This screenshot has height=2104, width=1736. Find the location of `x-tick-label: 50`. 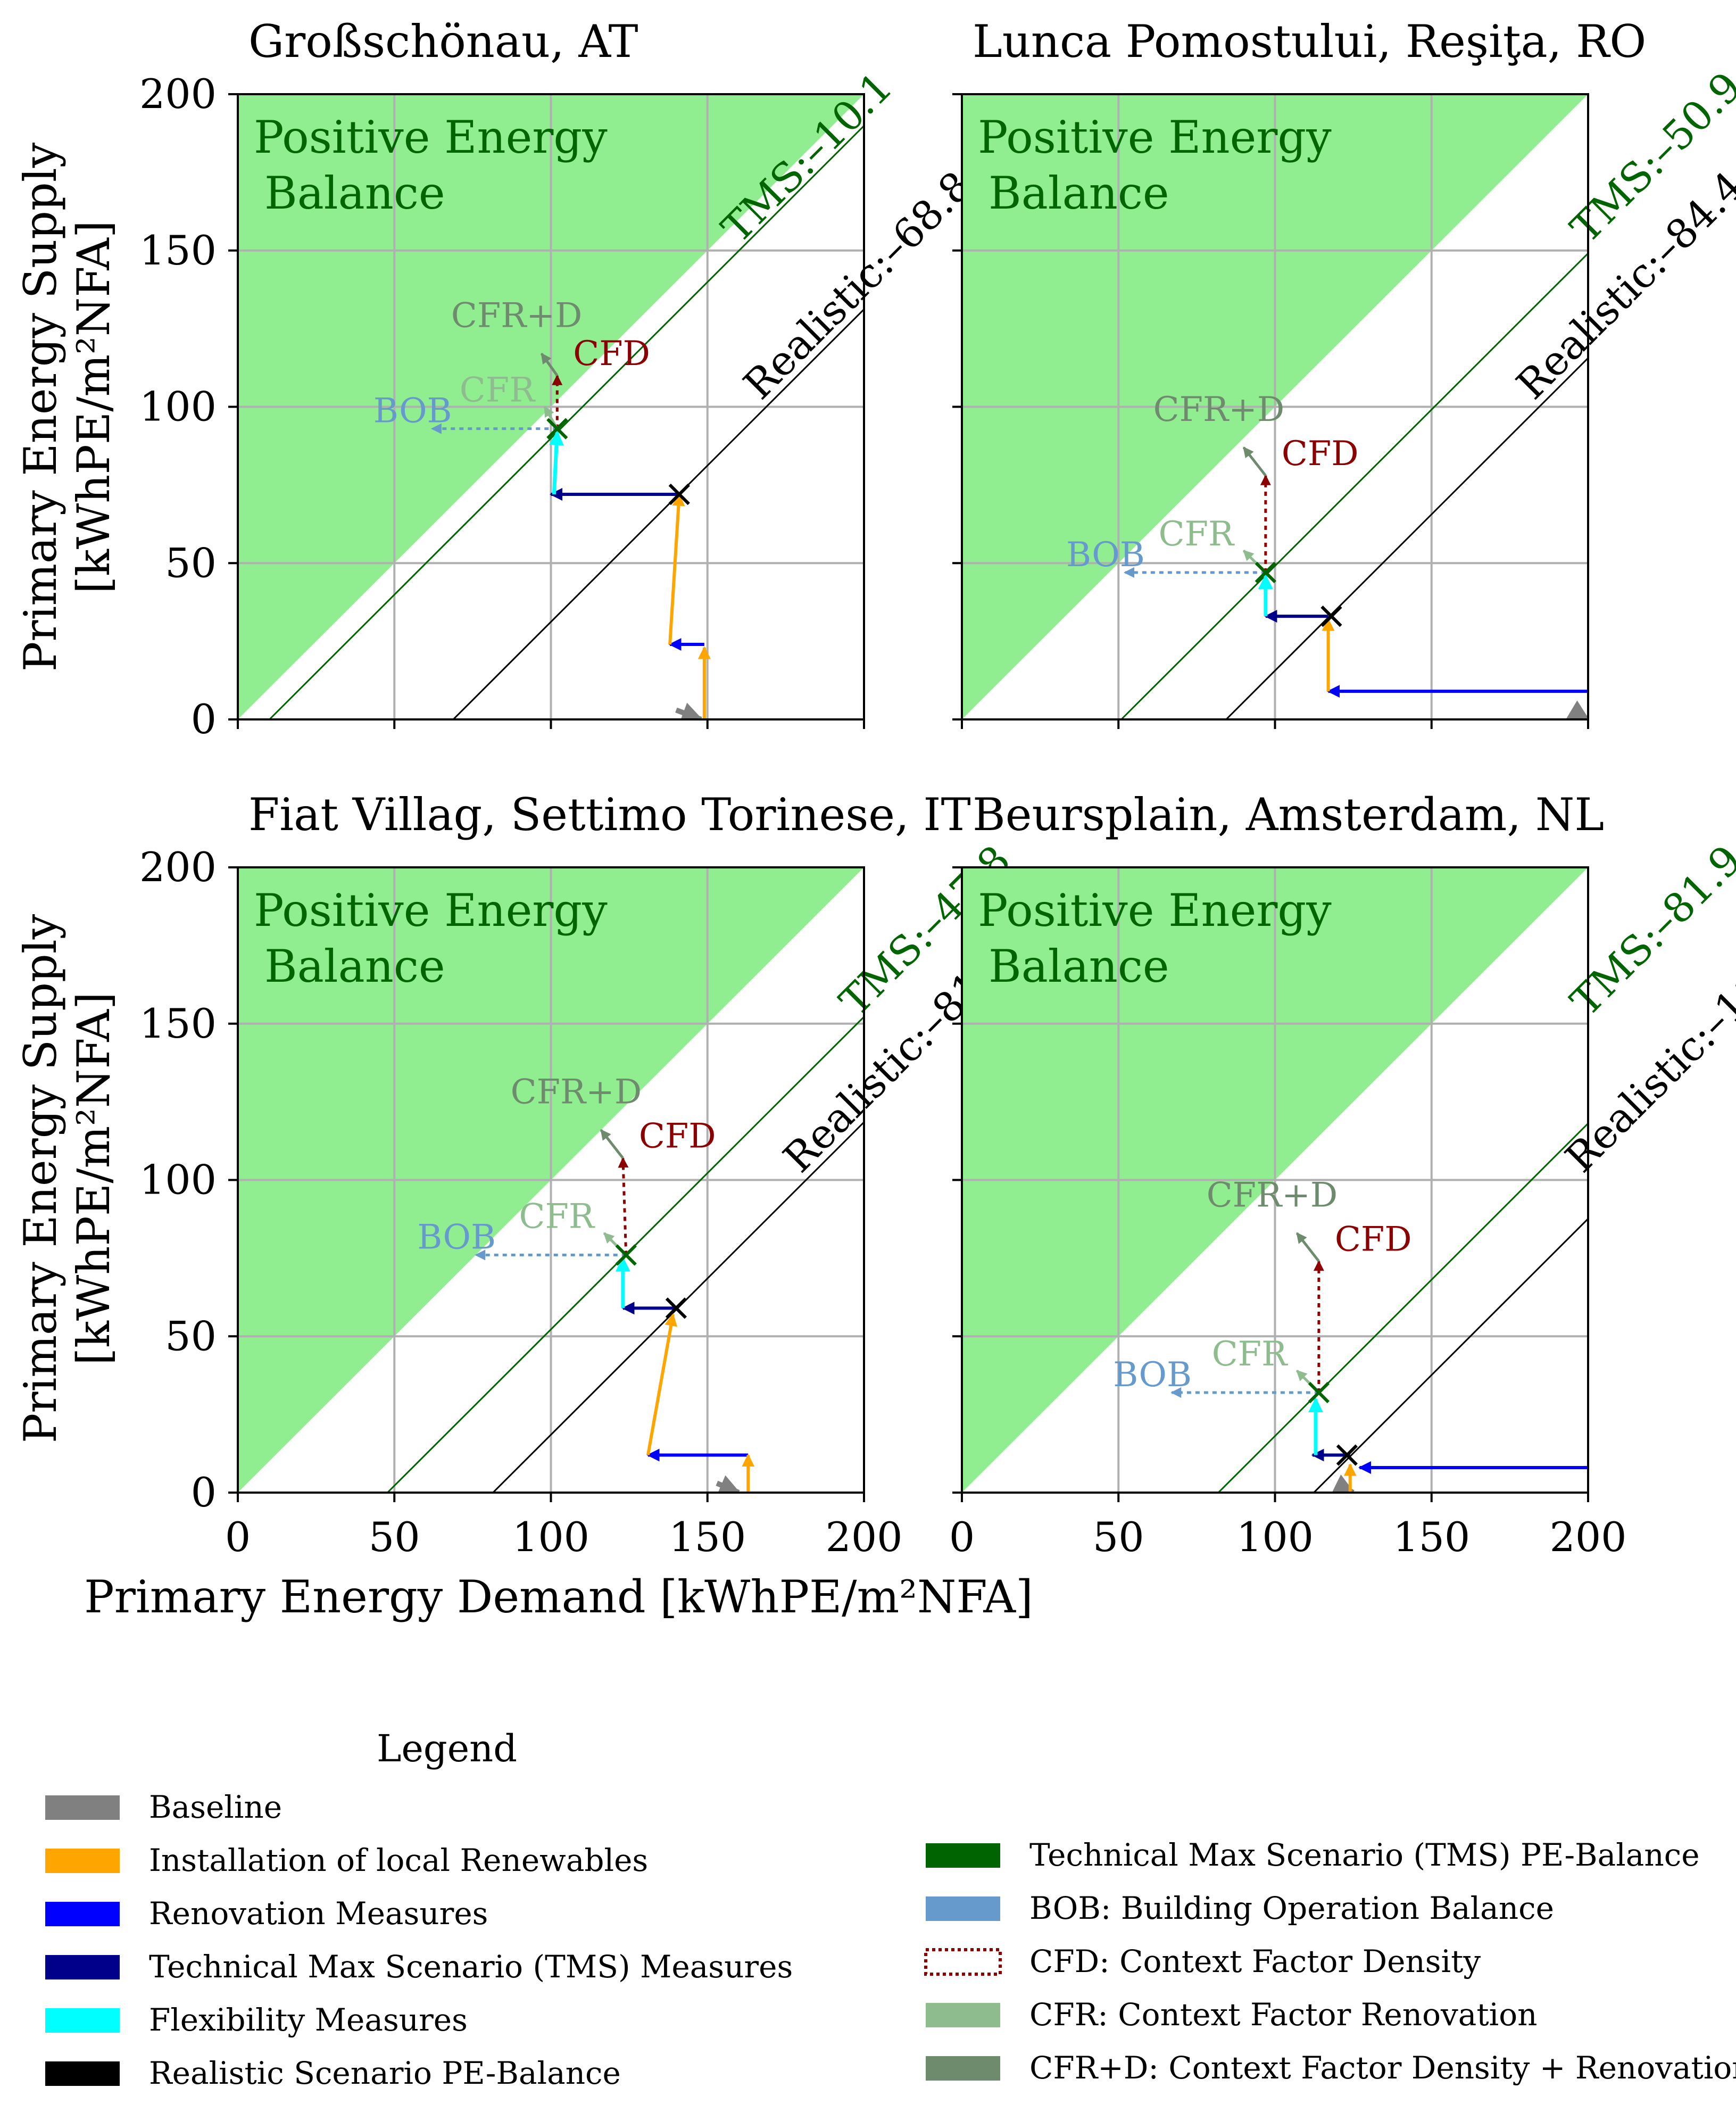

x-tick-label: 50 is located at coordinates (394, 1537).